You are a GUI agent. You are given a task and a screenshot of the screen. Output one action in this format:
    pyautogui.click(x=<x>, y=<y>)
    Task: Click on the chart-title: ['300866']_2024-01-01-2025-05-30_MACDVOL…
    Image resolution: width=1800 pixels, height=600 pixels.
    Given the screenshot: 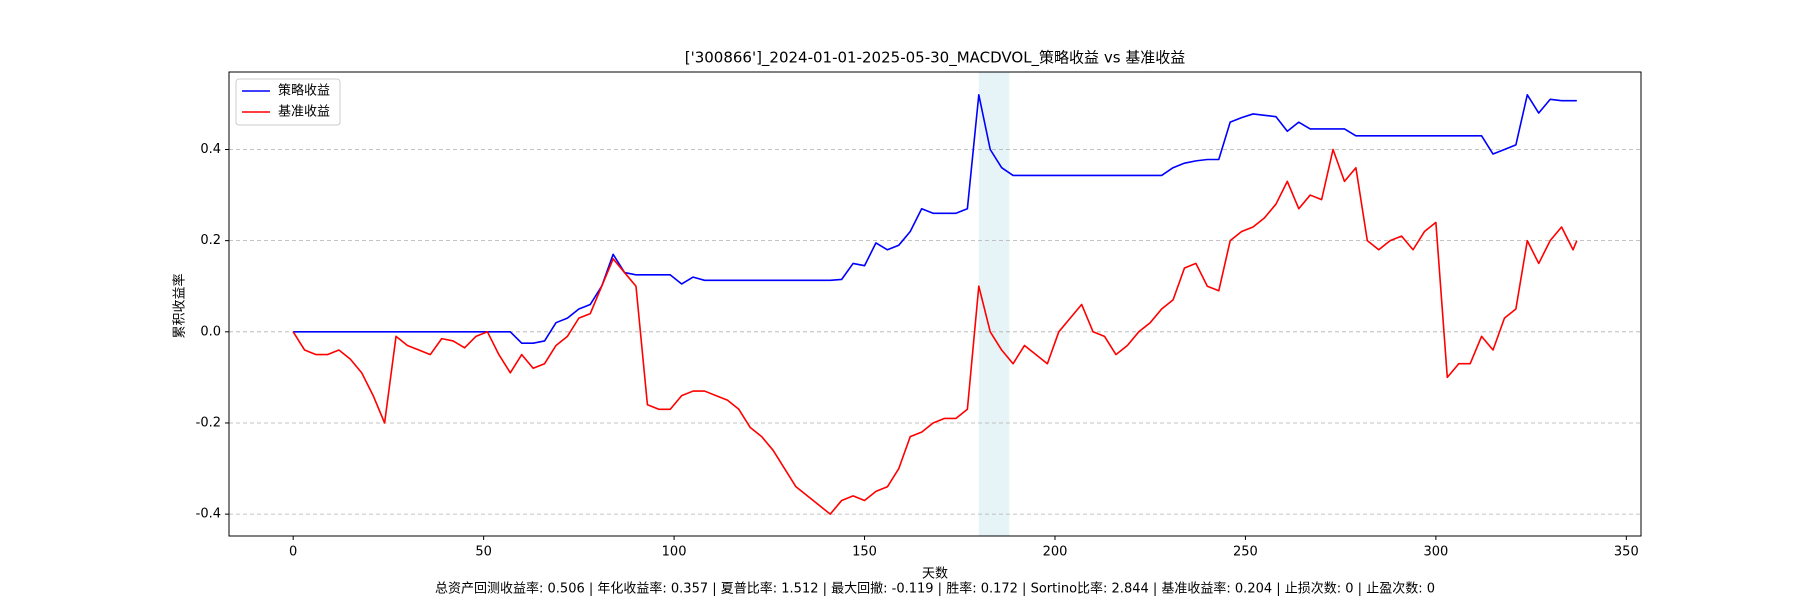 What is the action you would take?
    pyautogui.click(x=935, y=58)
    